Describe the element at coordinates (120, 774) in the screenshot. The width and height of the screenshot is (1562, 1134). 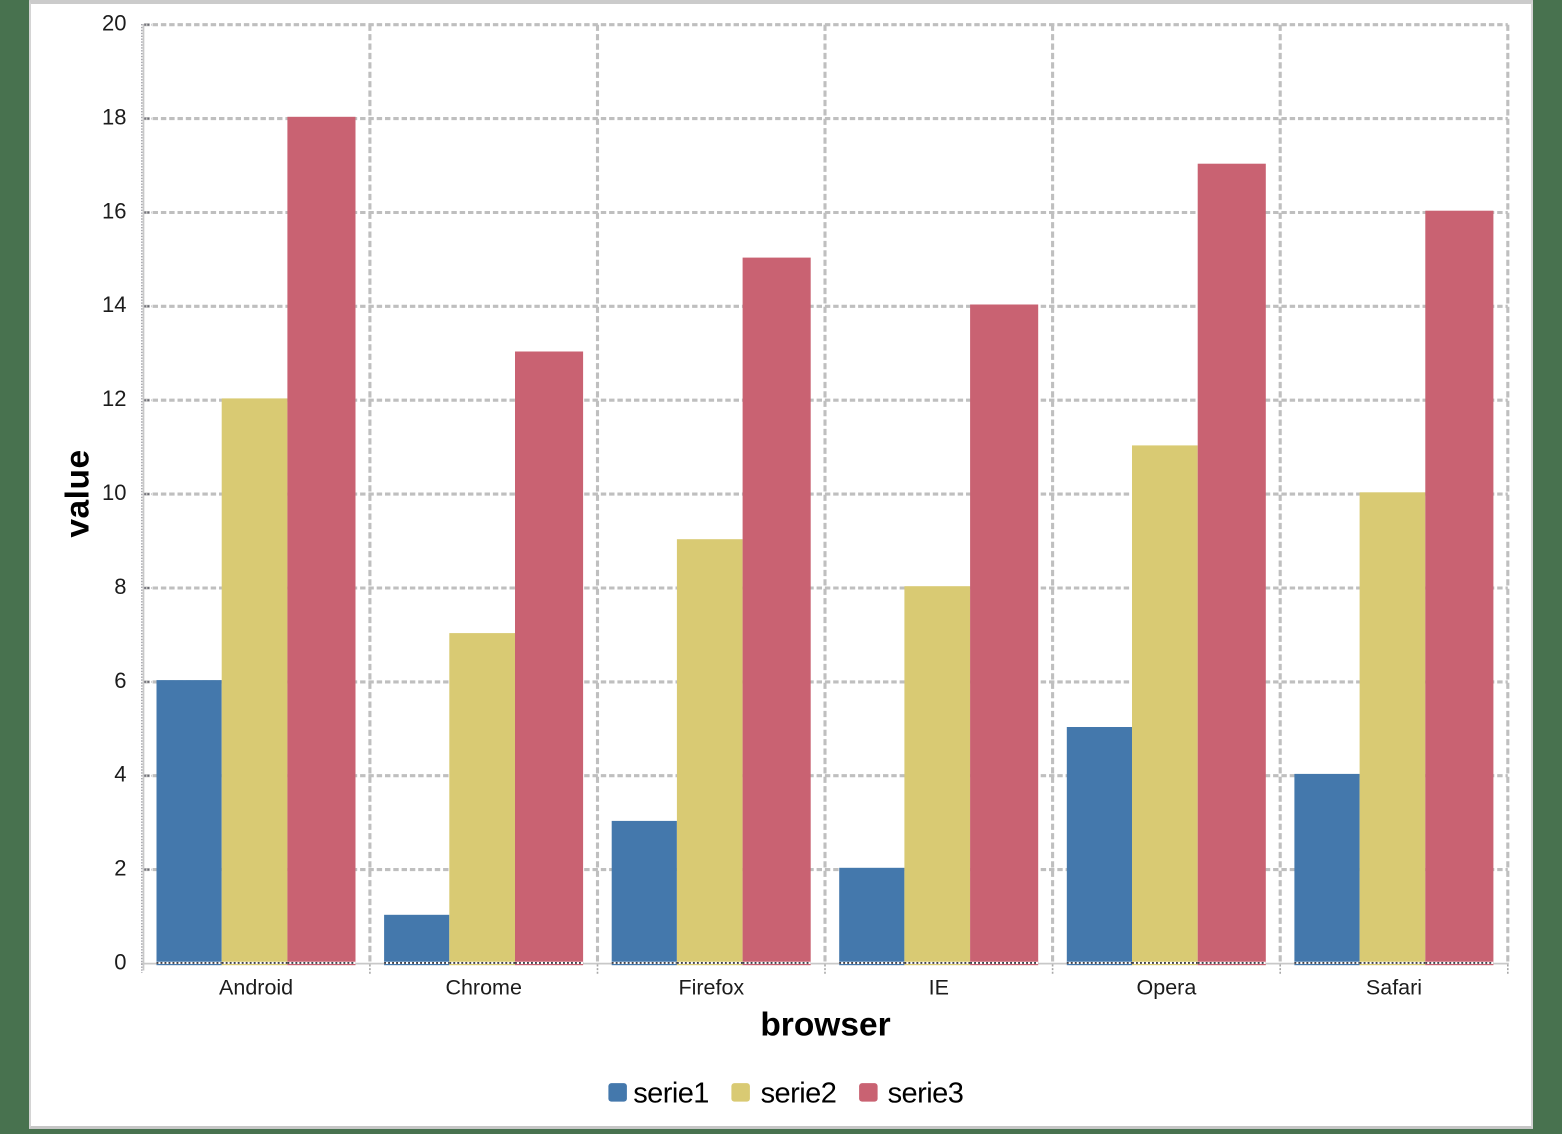
I see `svg-text: 4` at that location.